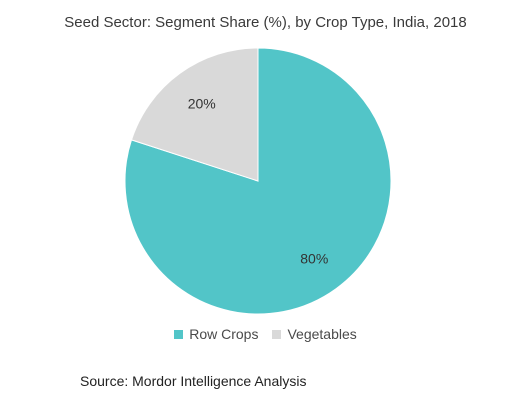 This screenshot has width=531, height=414. I want to click on legend-label-vegetables: Vegetables, so click(322, 334).